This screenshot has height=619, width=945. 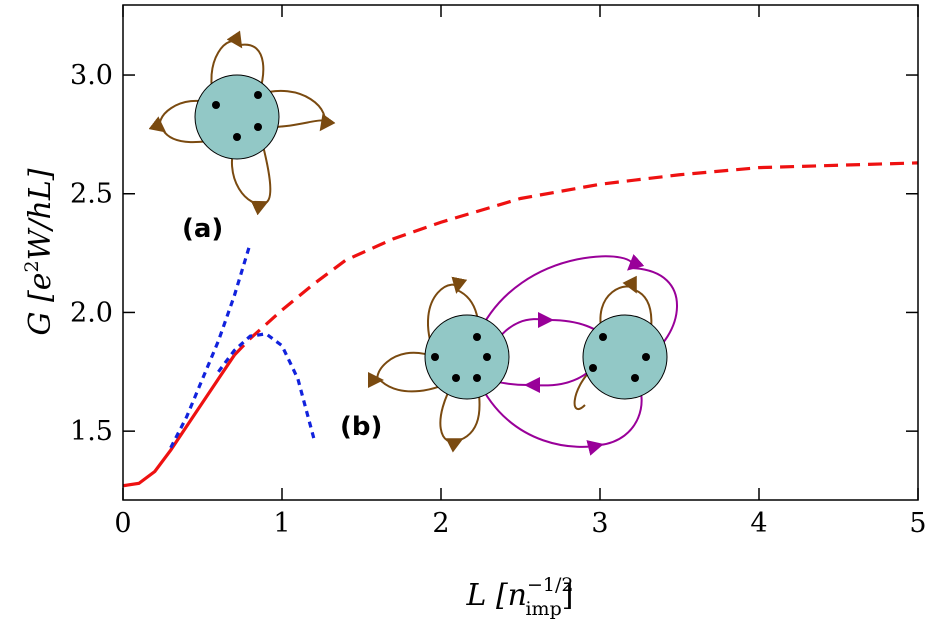 What do you see at coordinates (917, 523) in the screenshot?
I see `x-tick-label: 5` at bounding box center [917, 523].